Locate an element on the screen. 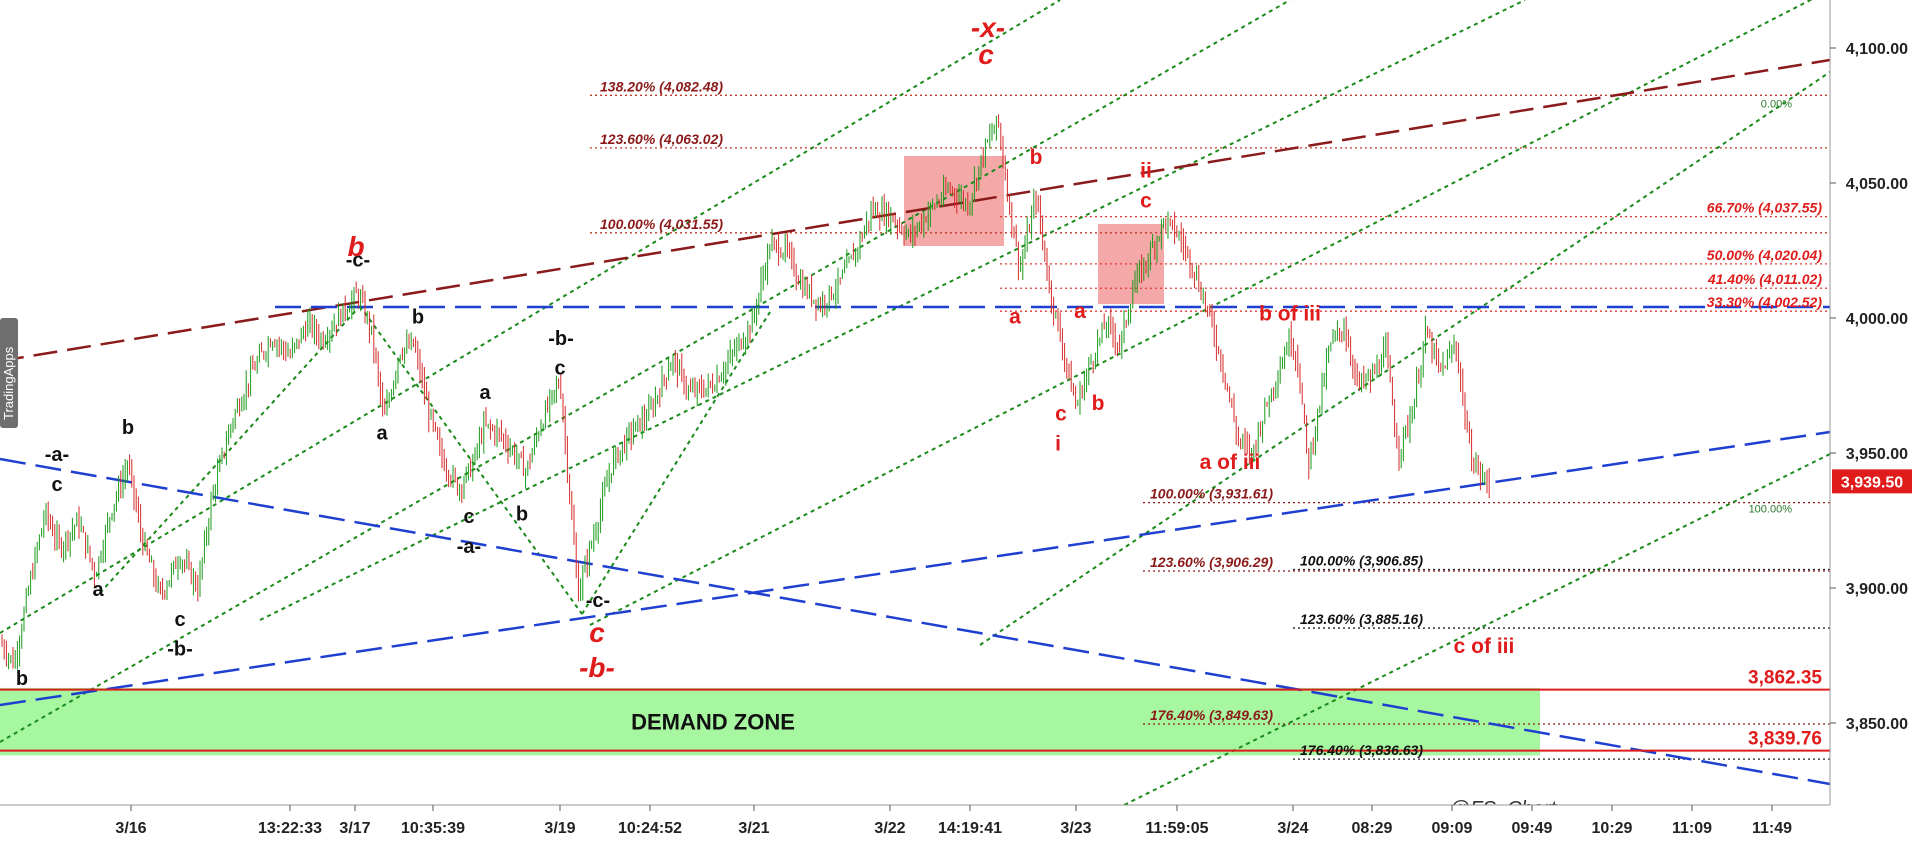 The height and width of the screenshot is (841, 1914). time-tick-label: 08:29 is located at coordinates (1372, 828).